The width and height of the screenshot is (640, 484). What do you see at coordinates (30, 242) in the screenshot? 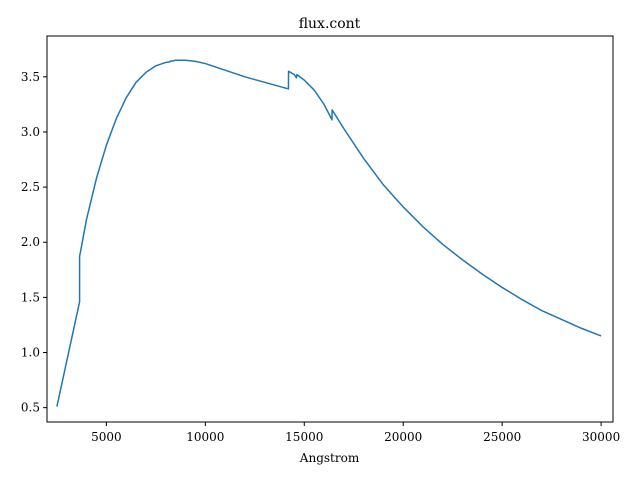
I see `y-tick-label: 2.0` at bounding box center [30, 242].